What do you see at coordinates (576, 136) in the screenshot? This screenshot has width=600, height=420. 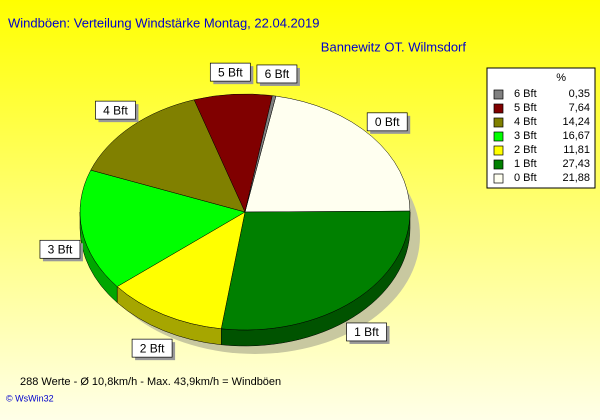 I see `legend-value: 16,67` at bounding box center [576, 136].